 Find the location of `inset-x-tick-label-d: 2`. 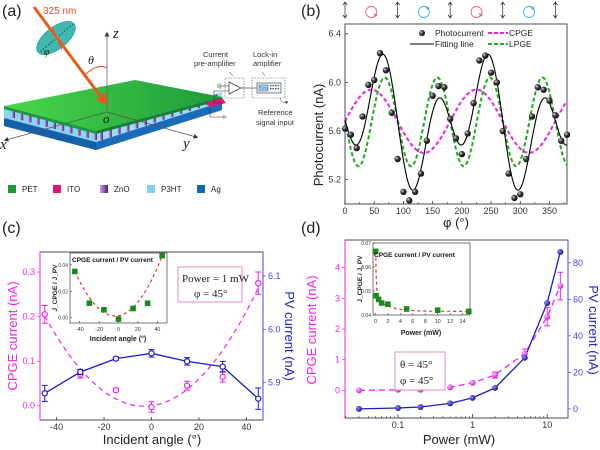

inset-x-tick-label-d: 2 is located at coordinates (387, 322).